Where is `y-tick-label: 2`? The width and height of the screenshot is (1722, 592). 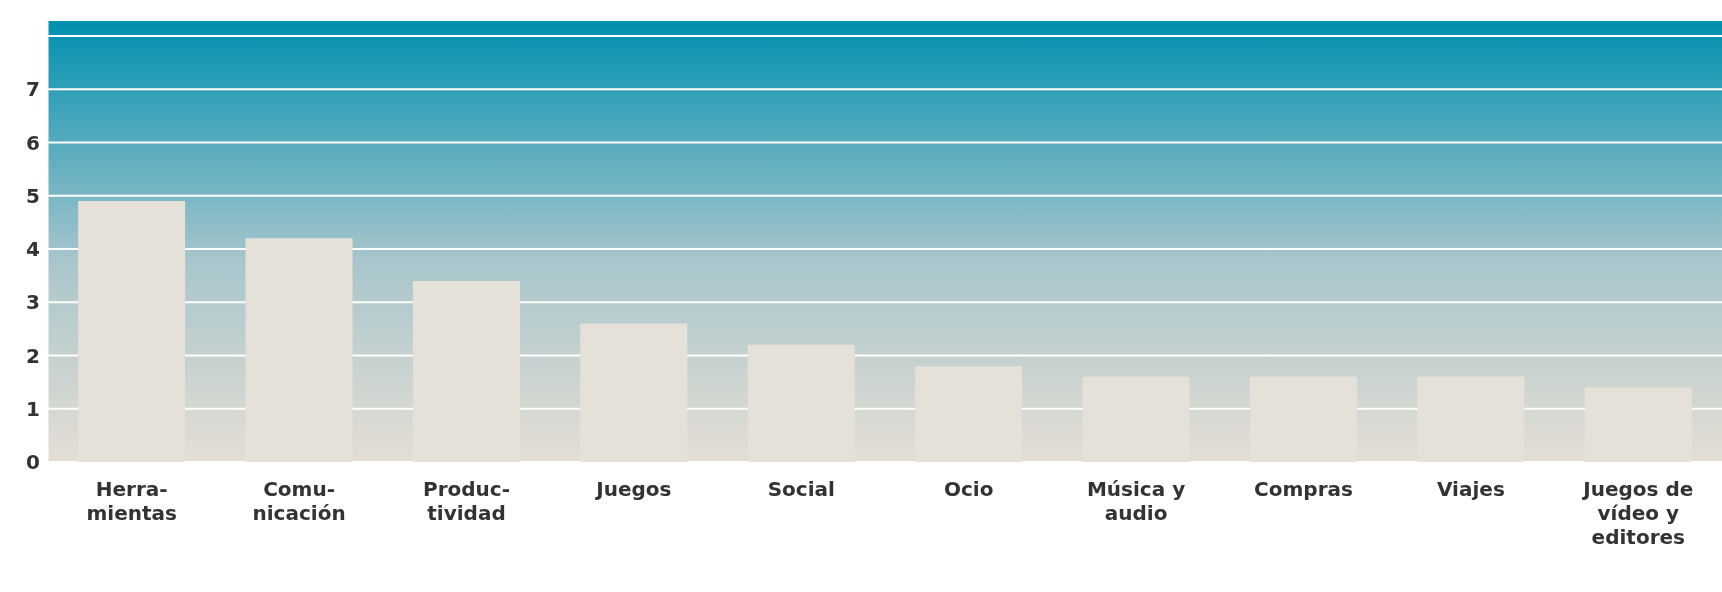
y-tick-label: 2 is located at coordinates (33, 355).